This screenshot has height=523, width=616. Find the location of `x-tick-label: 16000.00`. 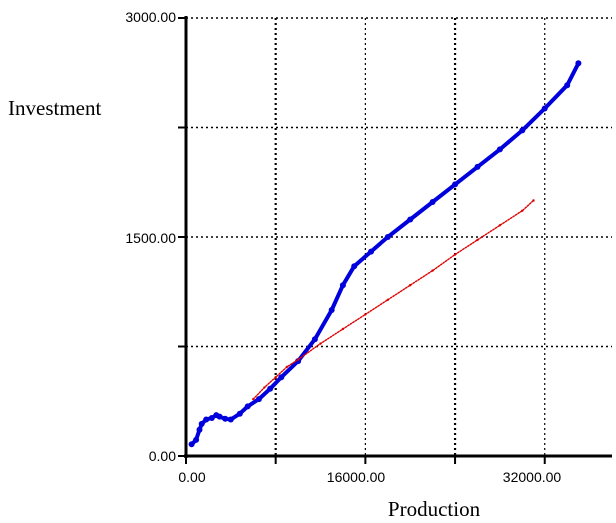

x-tick-label: 16000.00 is located at coordinates (356, 477).